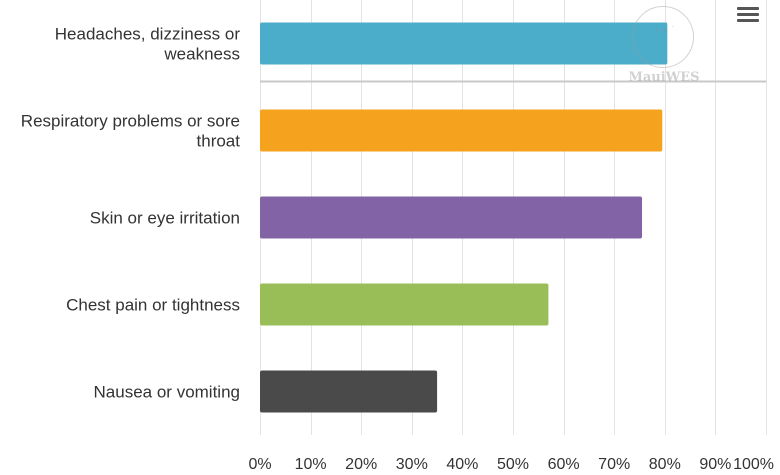  What do you see at coordinates (130, 131) in the screenshot?
I see `category-label: Respiratory problems or sore throat` at bounding box center [130, 131].